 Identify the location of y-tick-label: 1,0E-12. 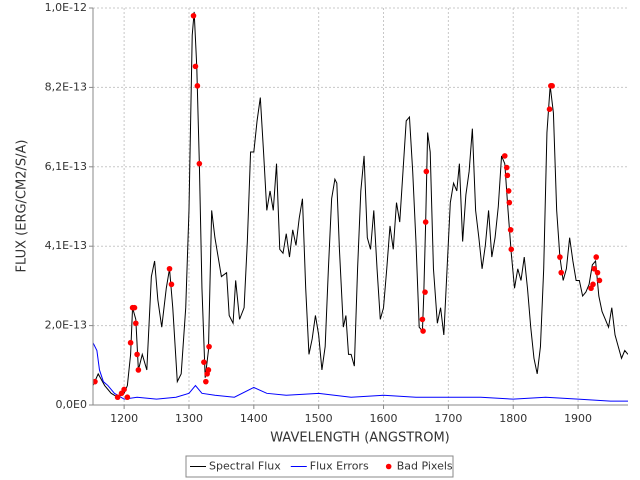
(66, 7).